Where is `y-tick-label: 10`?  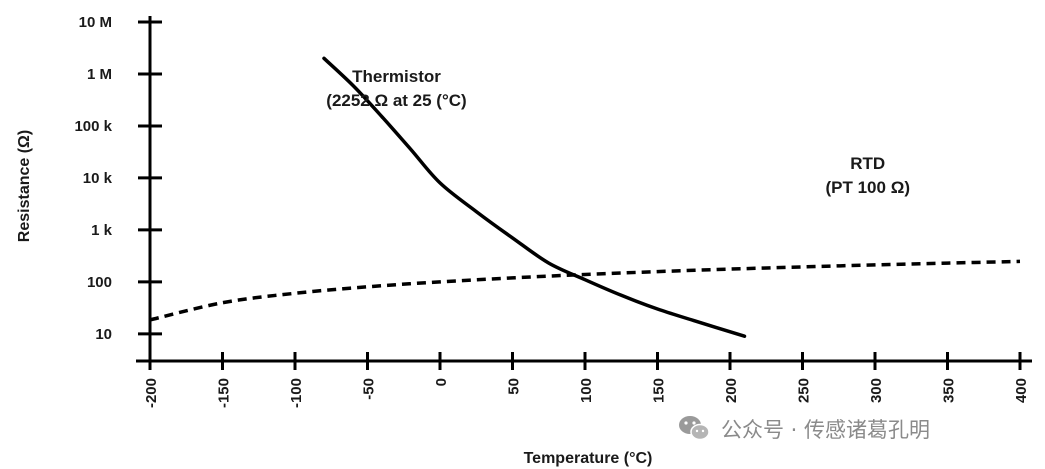 y-tick-label: 10 is located at coordinates (103, 334).